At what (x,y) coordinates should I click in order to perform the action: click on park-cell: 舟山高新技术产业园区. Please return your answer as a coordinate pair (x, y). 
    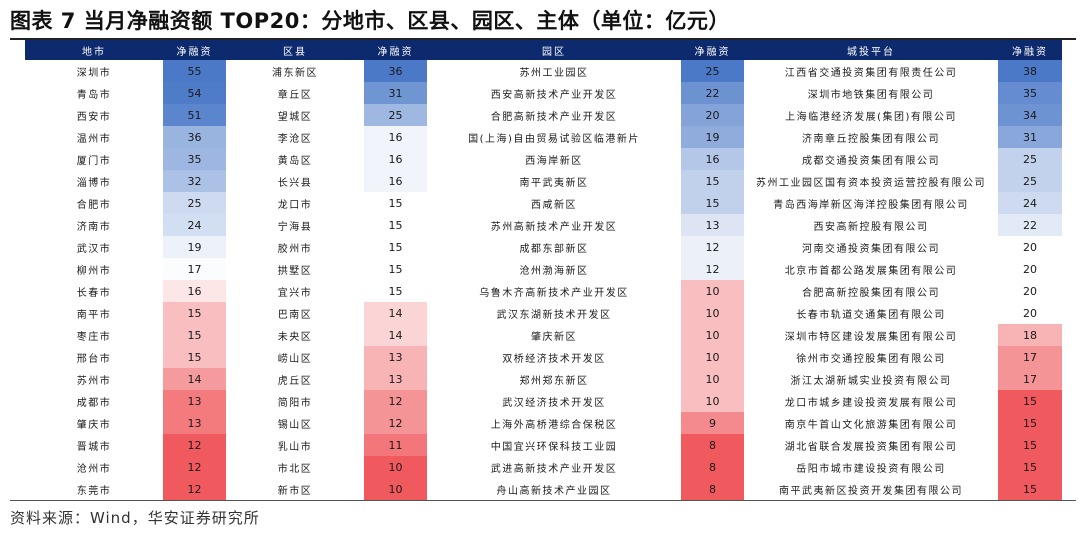
    Looking at the image, I should click on (554, 491).